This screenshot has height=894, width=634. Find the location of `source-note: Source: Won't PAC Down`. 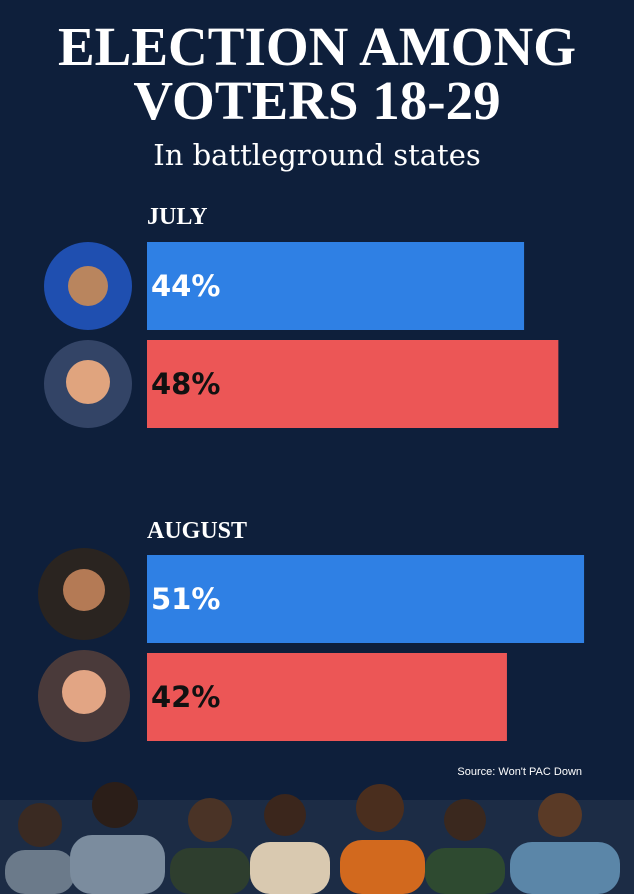

source-note: Source: Won't PAC Down is located at coordinates (519, 772).